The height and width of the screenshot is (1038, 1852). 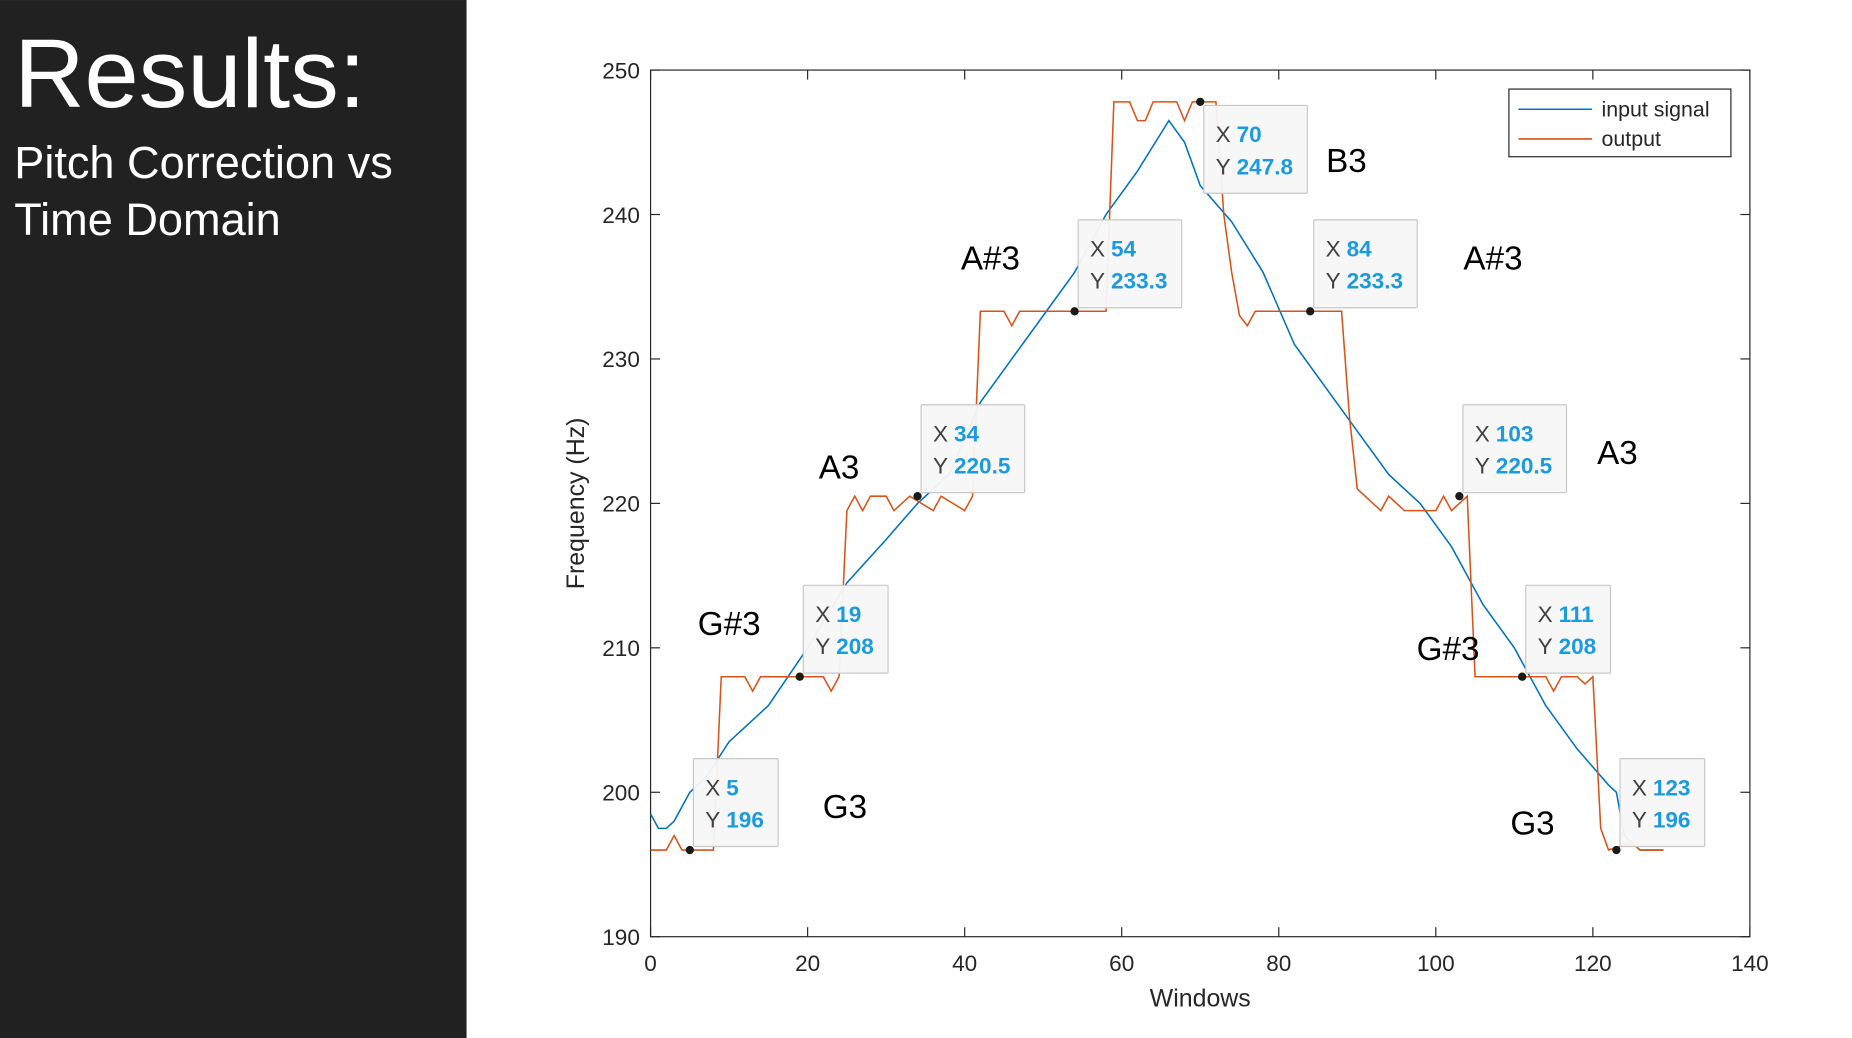 What do you see at coordinates (1346, 161) in the screenshot?
I see `datatip-note: B3` at bounding box center [1346, 161].